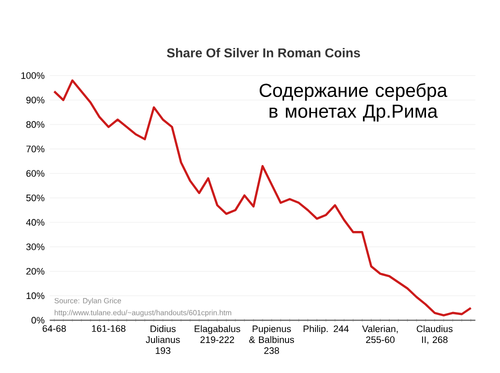  Describe the element at coordinates (35, 149) in the screenshot. I see `y-tick-label: 70%` at that location.